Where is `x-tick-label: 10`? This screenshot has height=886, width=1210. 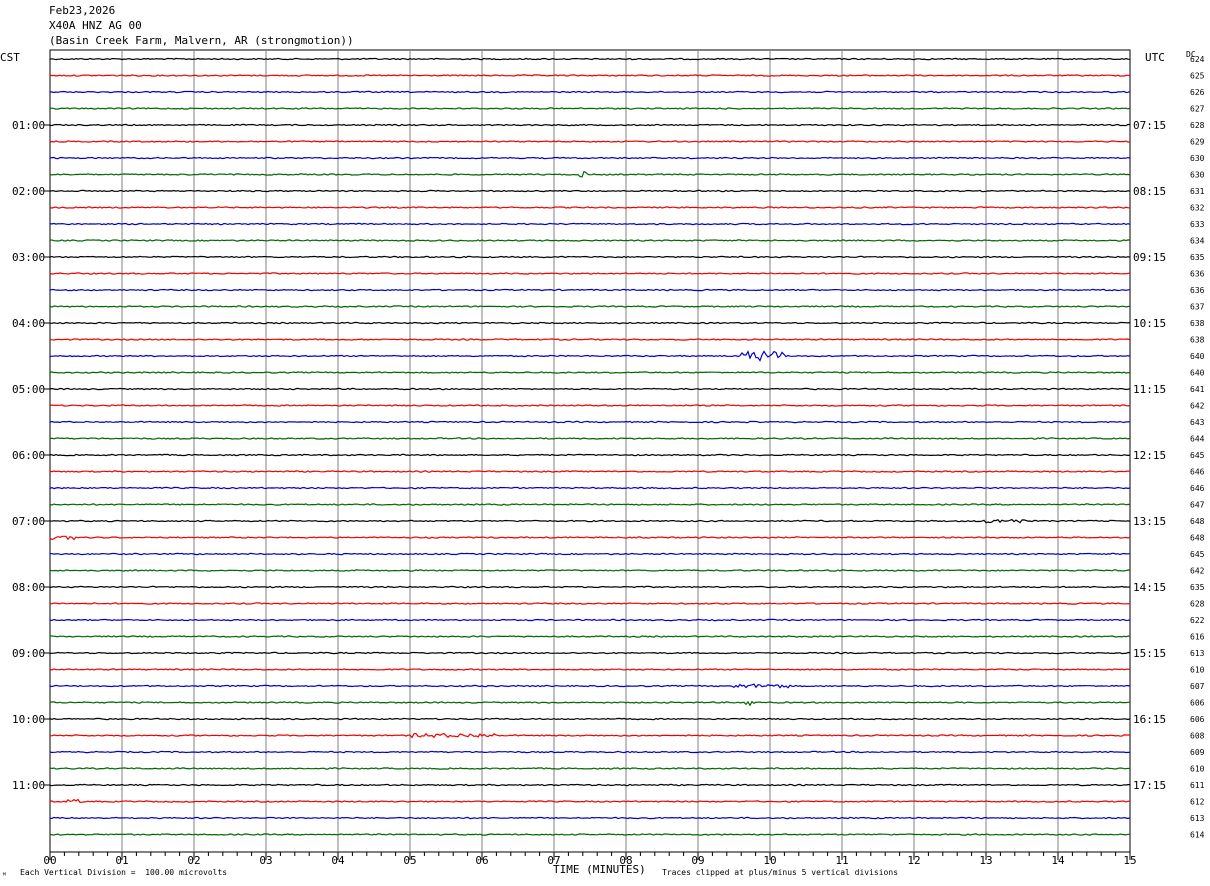 x-tick-label: 10 is located at coordinates (769, 860).